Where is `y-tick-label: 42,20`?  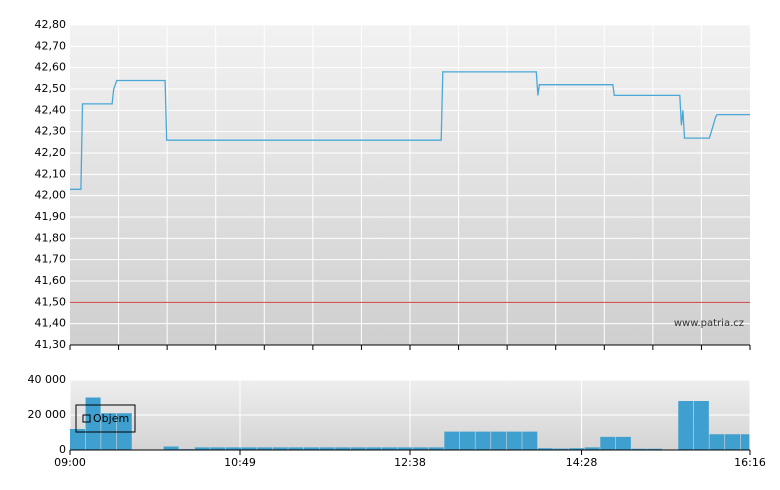 y-tick-label: 42,20 is located at coordinates (51, 152).